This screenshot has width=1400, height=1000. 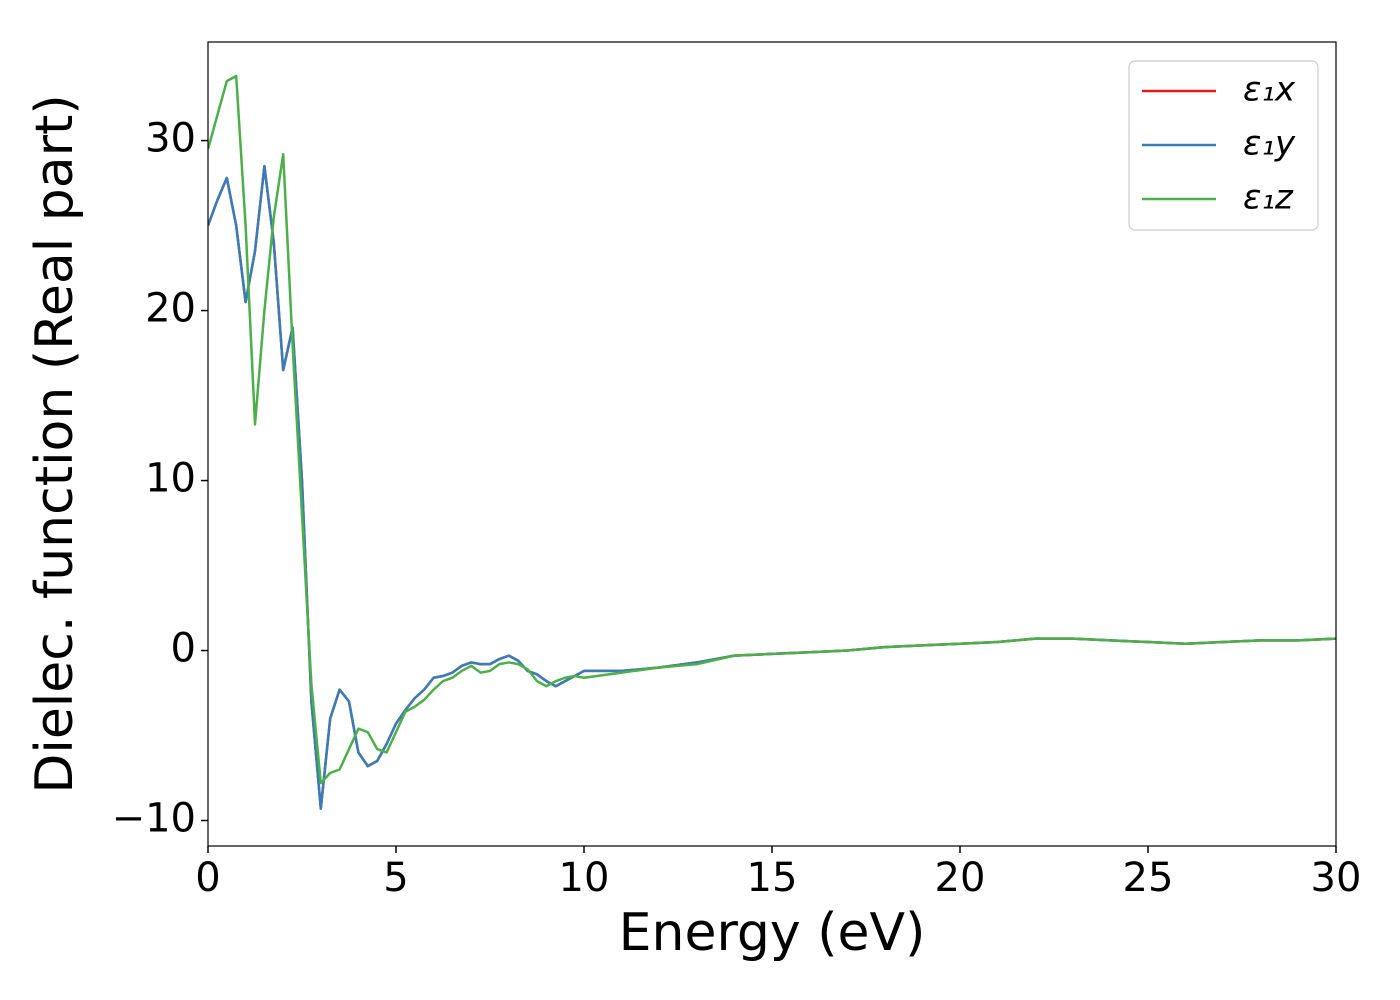 What do you see at coordinates (170, 479) in the screenshot?
I see `y-tick-label: 10` at bounding box center [170, 479].